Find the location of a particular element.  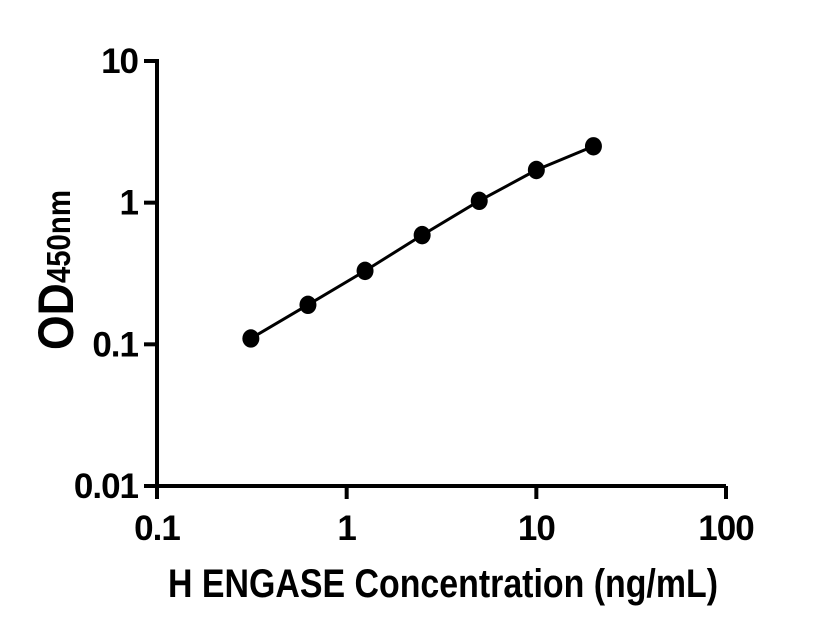

x-tick-label: 10 is located at coordinates (536, 528).